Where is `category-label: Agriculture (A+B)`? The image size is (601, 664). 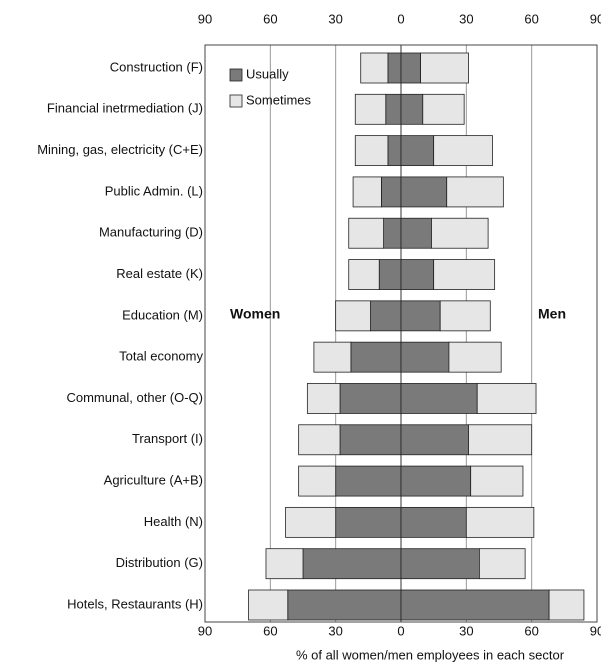 category-label: Agriculture (A+B) is located at coordinates (153, 480).